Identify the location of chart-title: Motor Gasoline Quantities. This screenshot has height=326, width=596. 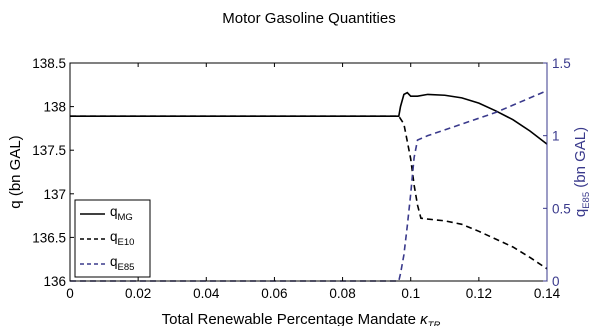
(308, 18).